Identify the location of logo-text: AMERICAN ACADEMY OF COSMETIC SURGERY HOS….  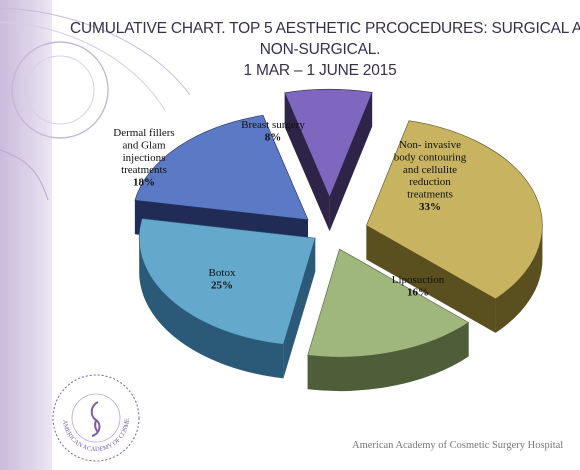
(90, 412).